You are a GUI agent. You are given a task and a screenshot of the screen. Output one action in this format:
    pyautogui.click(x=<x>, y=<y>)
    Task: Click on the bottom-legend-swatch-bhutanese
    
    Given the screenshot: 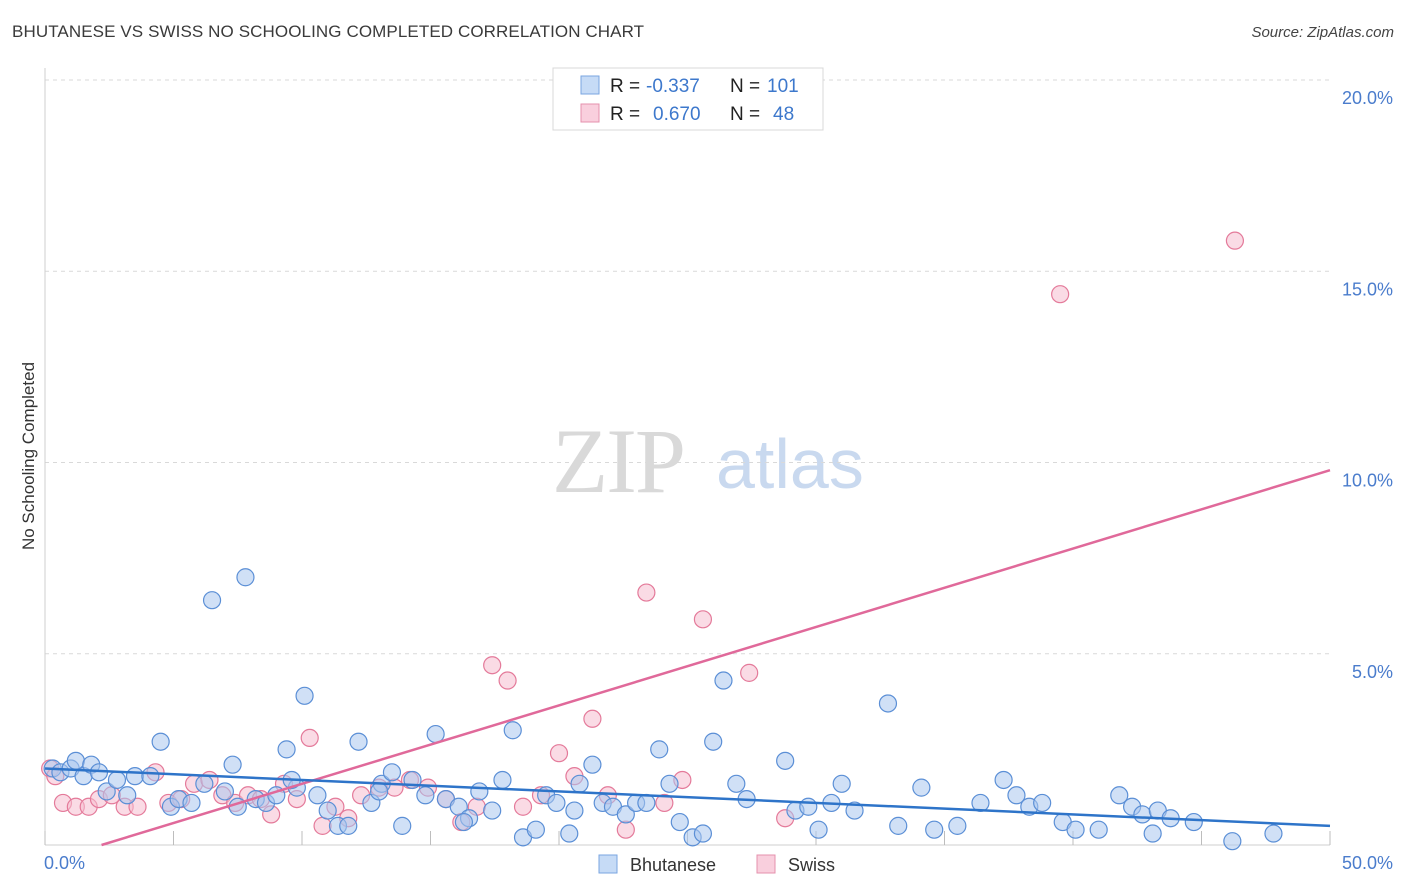 What is the action you would take?
    pyautogui.click(x=608, y=864)
    